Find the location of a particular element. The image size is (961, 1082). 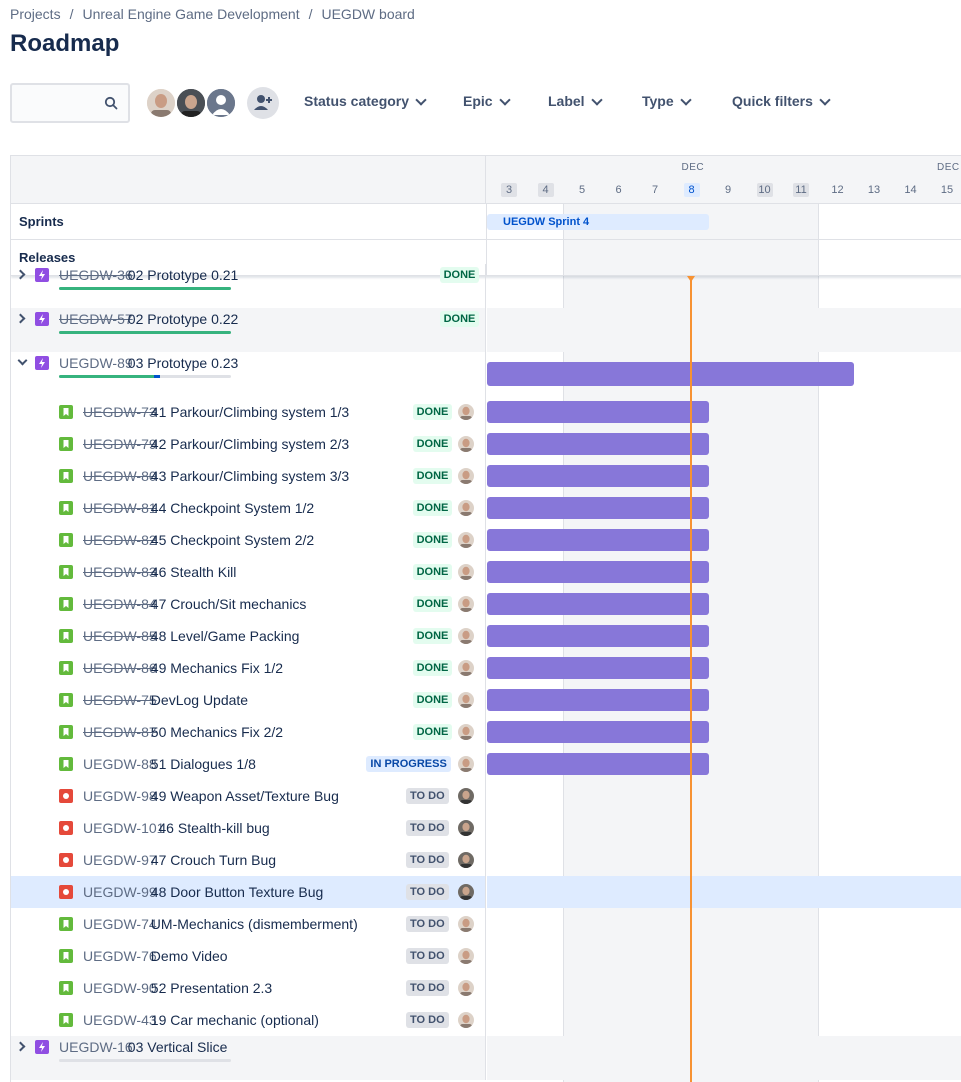

issue-key: UEGDW-86 is located at coordinates (120, 668).